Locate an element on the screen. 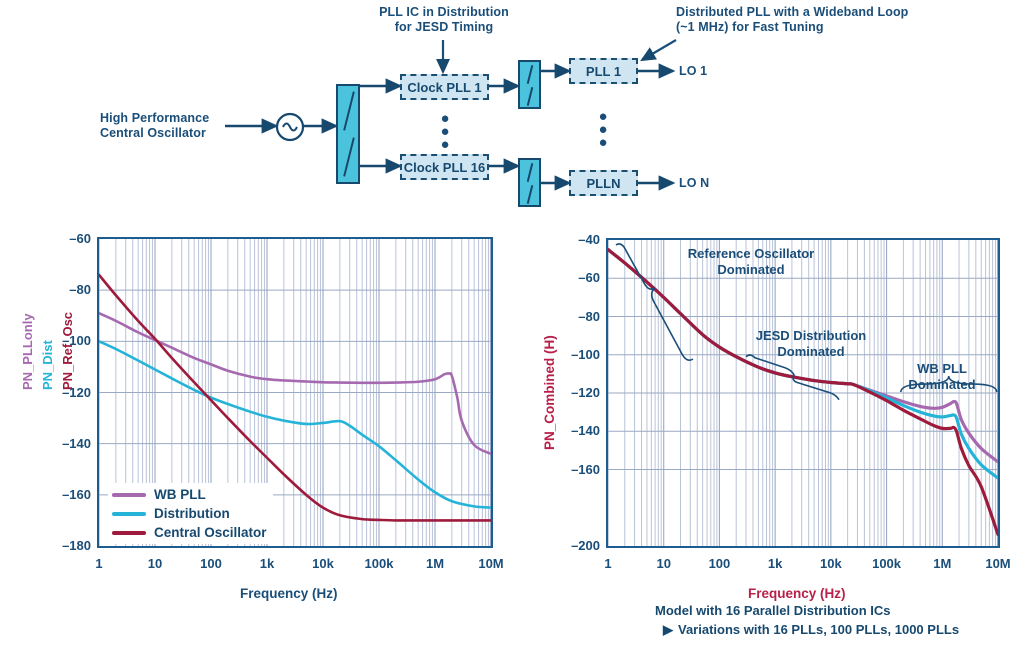  main-distribution-splitter is located at coordinates (348, 134).